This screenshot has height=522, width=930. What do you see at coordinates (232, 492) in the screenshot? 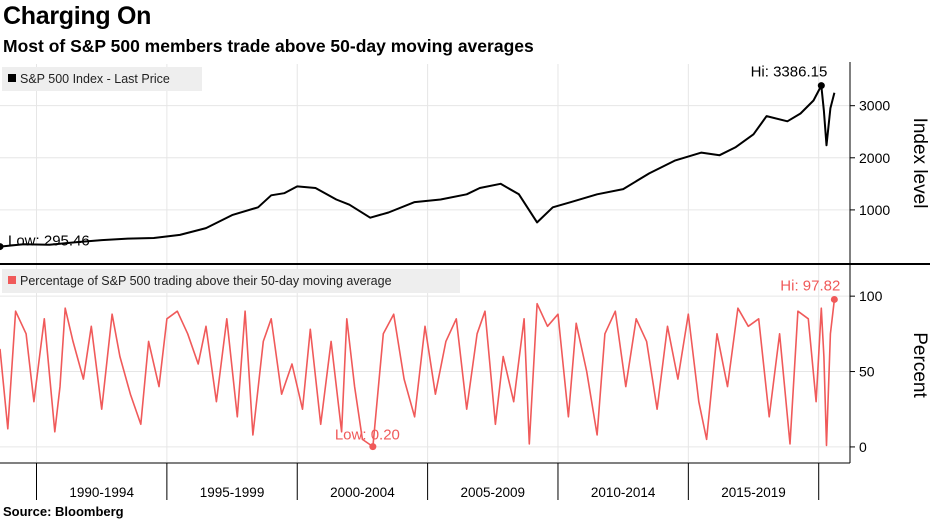
I see `x-tick-label-1: 1995-1999` at bounding box center [232, 492].